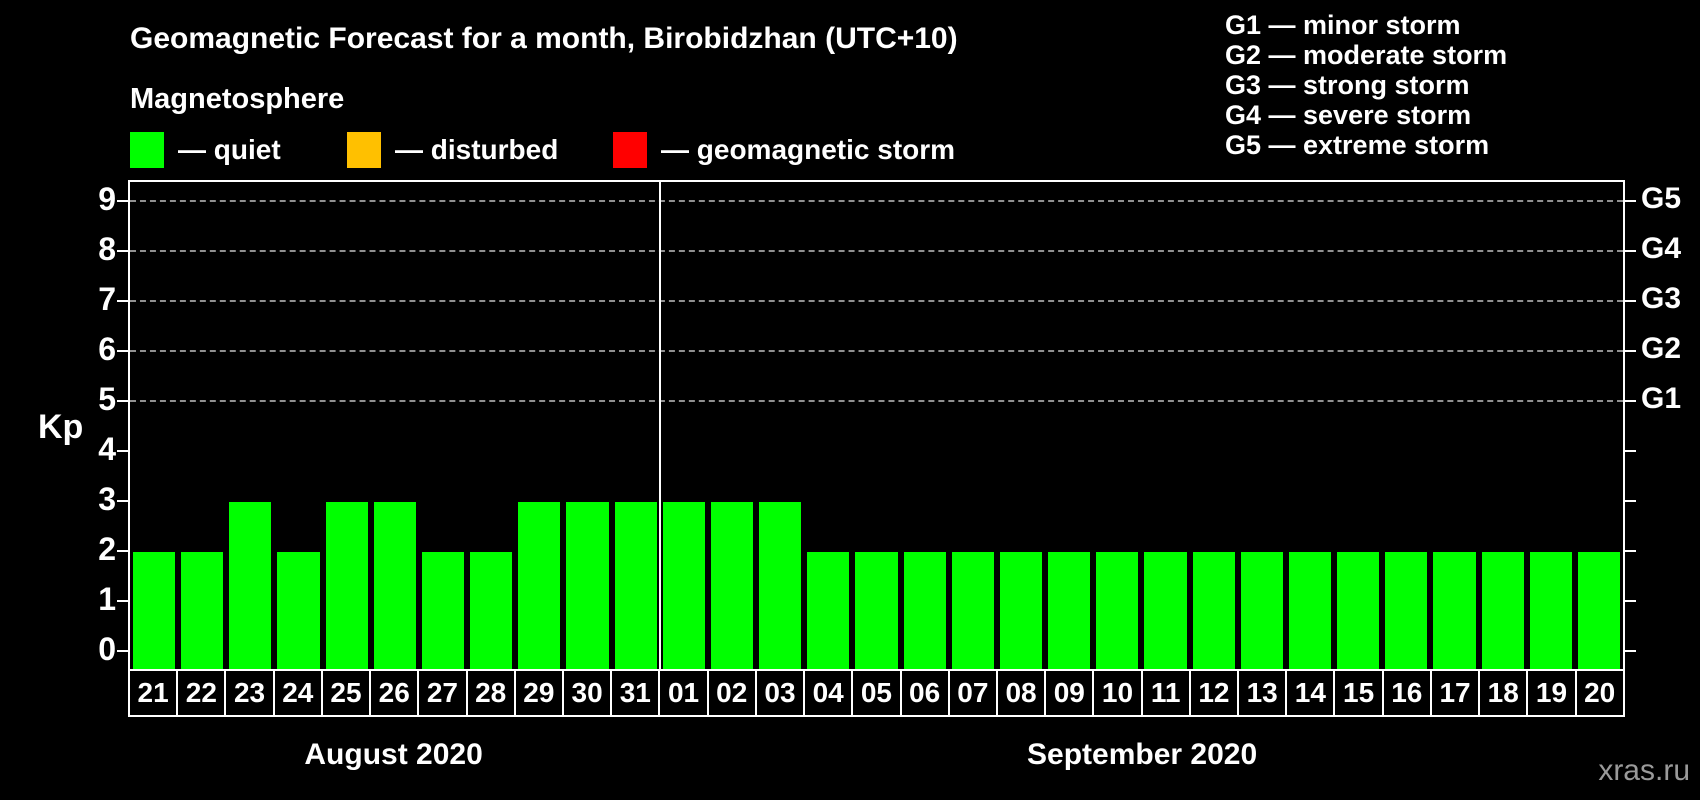 The width and height of the screenshot is (1700, 800). What do you see at coordinates (1212, 693) in the screenshot?
I see `day-label: 12` at bounding box center [1212, 693].